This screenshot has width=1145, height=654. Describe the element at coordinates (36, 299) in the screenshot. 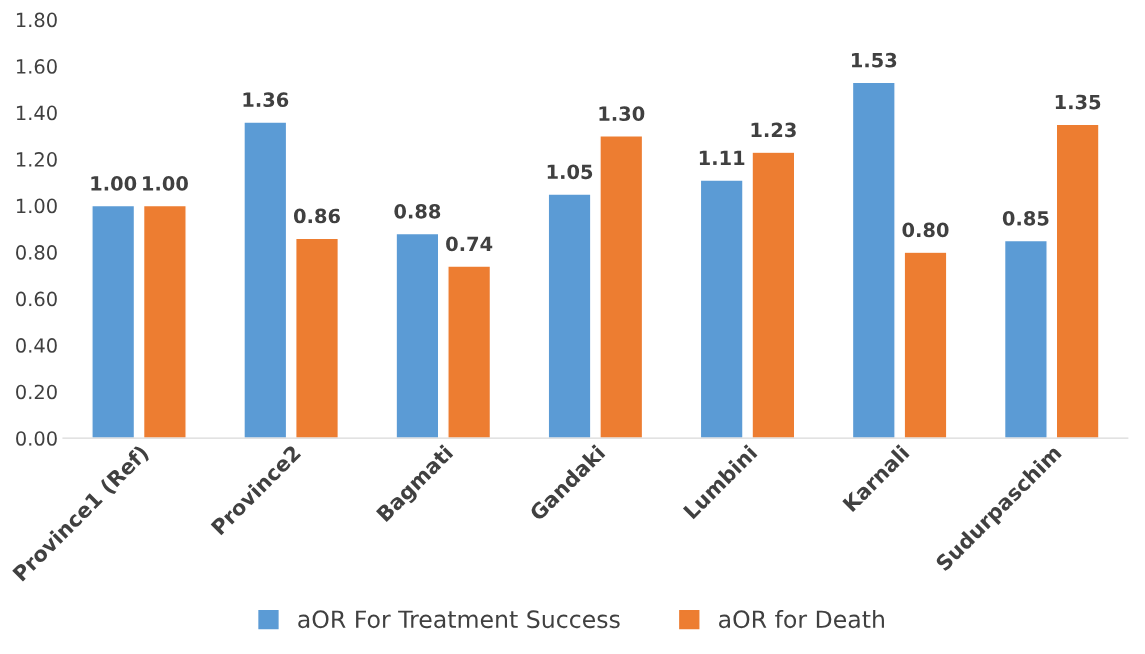

I see `y-tick-label: 0.60` at that location.